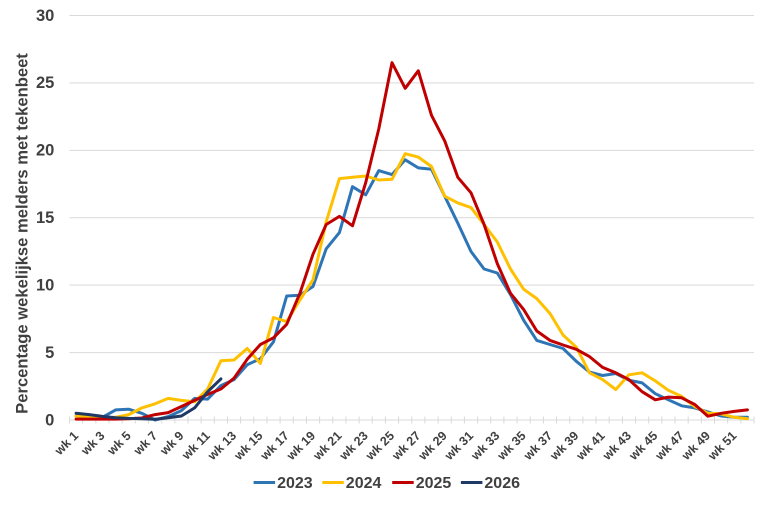 The height and width of the screenshot is (508, 770). Describe the element at coordinates (45, 151) in the screenshot. I see `svg-text: 20` at that location.